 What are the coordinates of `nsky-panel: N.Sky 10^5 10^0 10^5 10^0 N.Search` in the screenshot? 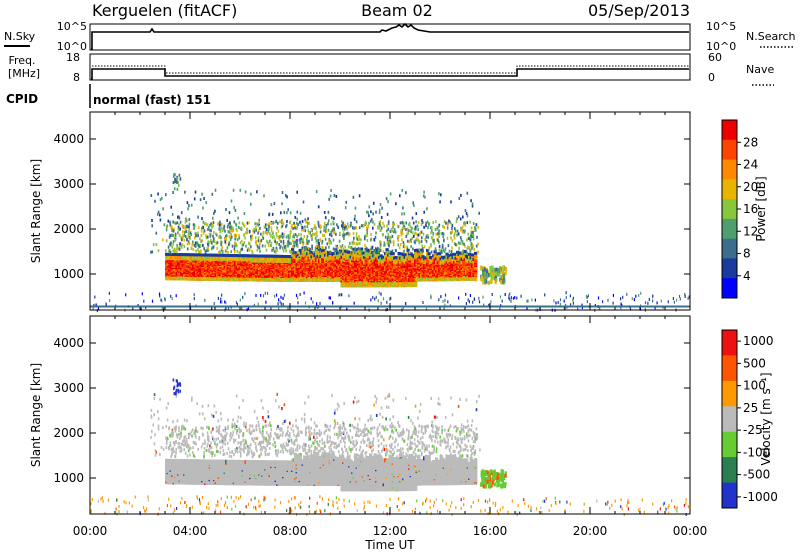 It's located at (400, 36).